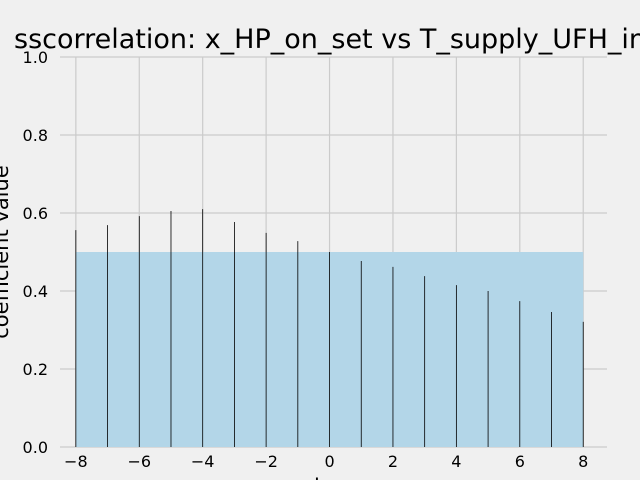  What do you see at coordinates (266, 461) in the screenshot?
I see `x-tick-label: −2` at bounding box center [266, 461].